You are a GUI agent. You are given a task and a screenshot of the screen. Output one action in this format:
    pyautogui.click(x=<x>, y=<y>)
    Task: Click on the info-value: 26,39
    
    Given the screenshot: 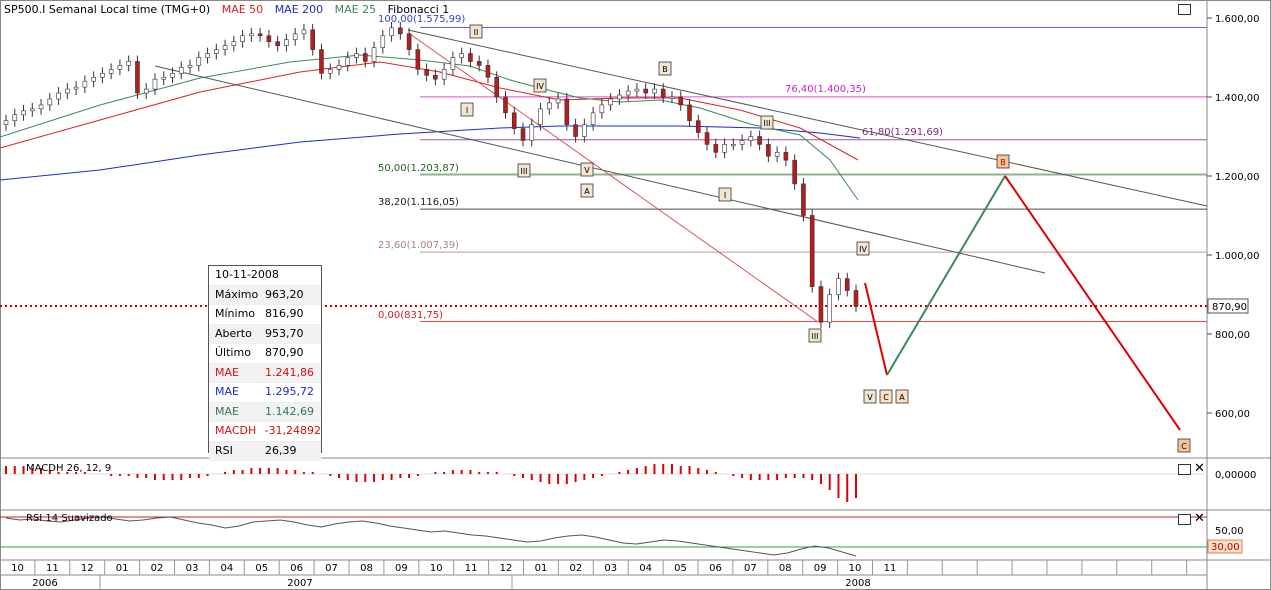 What is the action you would take?
    pyautogui.click(x=281, y=450)
    